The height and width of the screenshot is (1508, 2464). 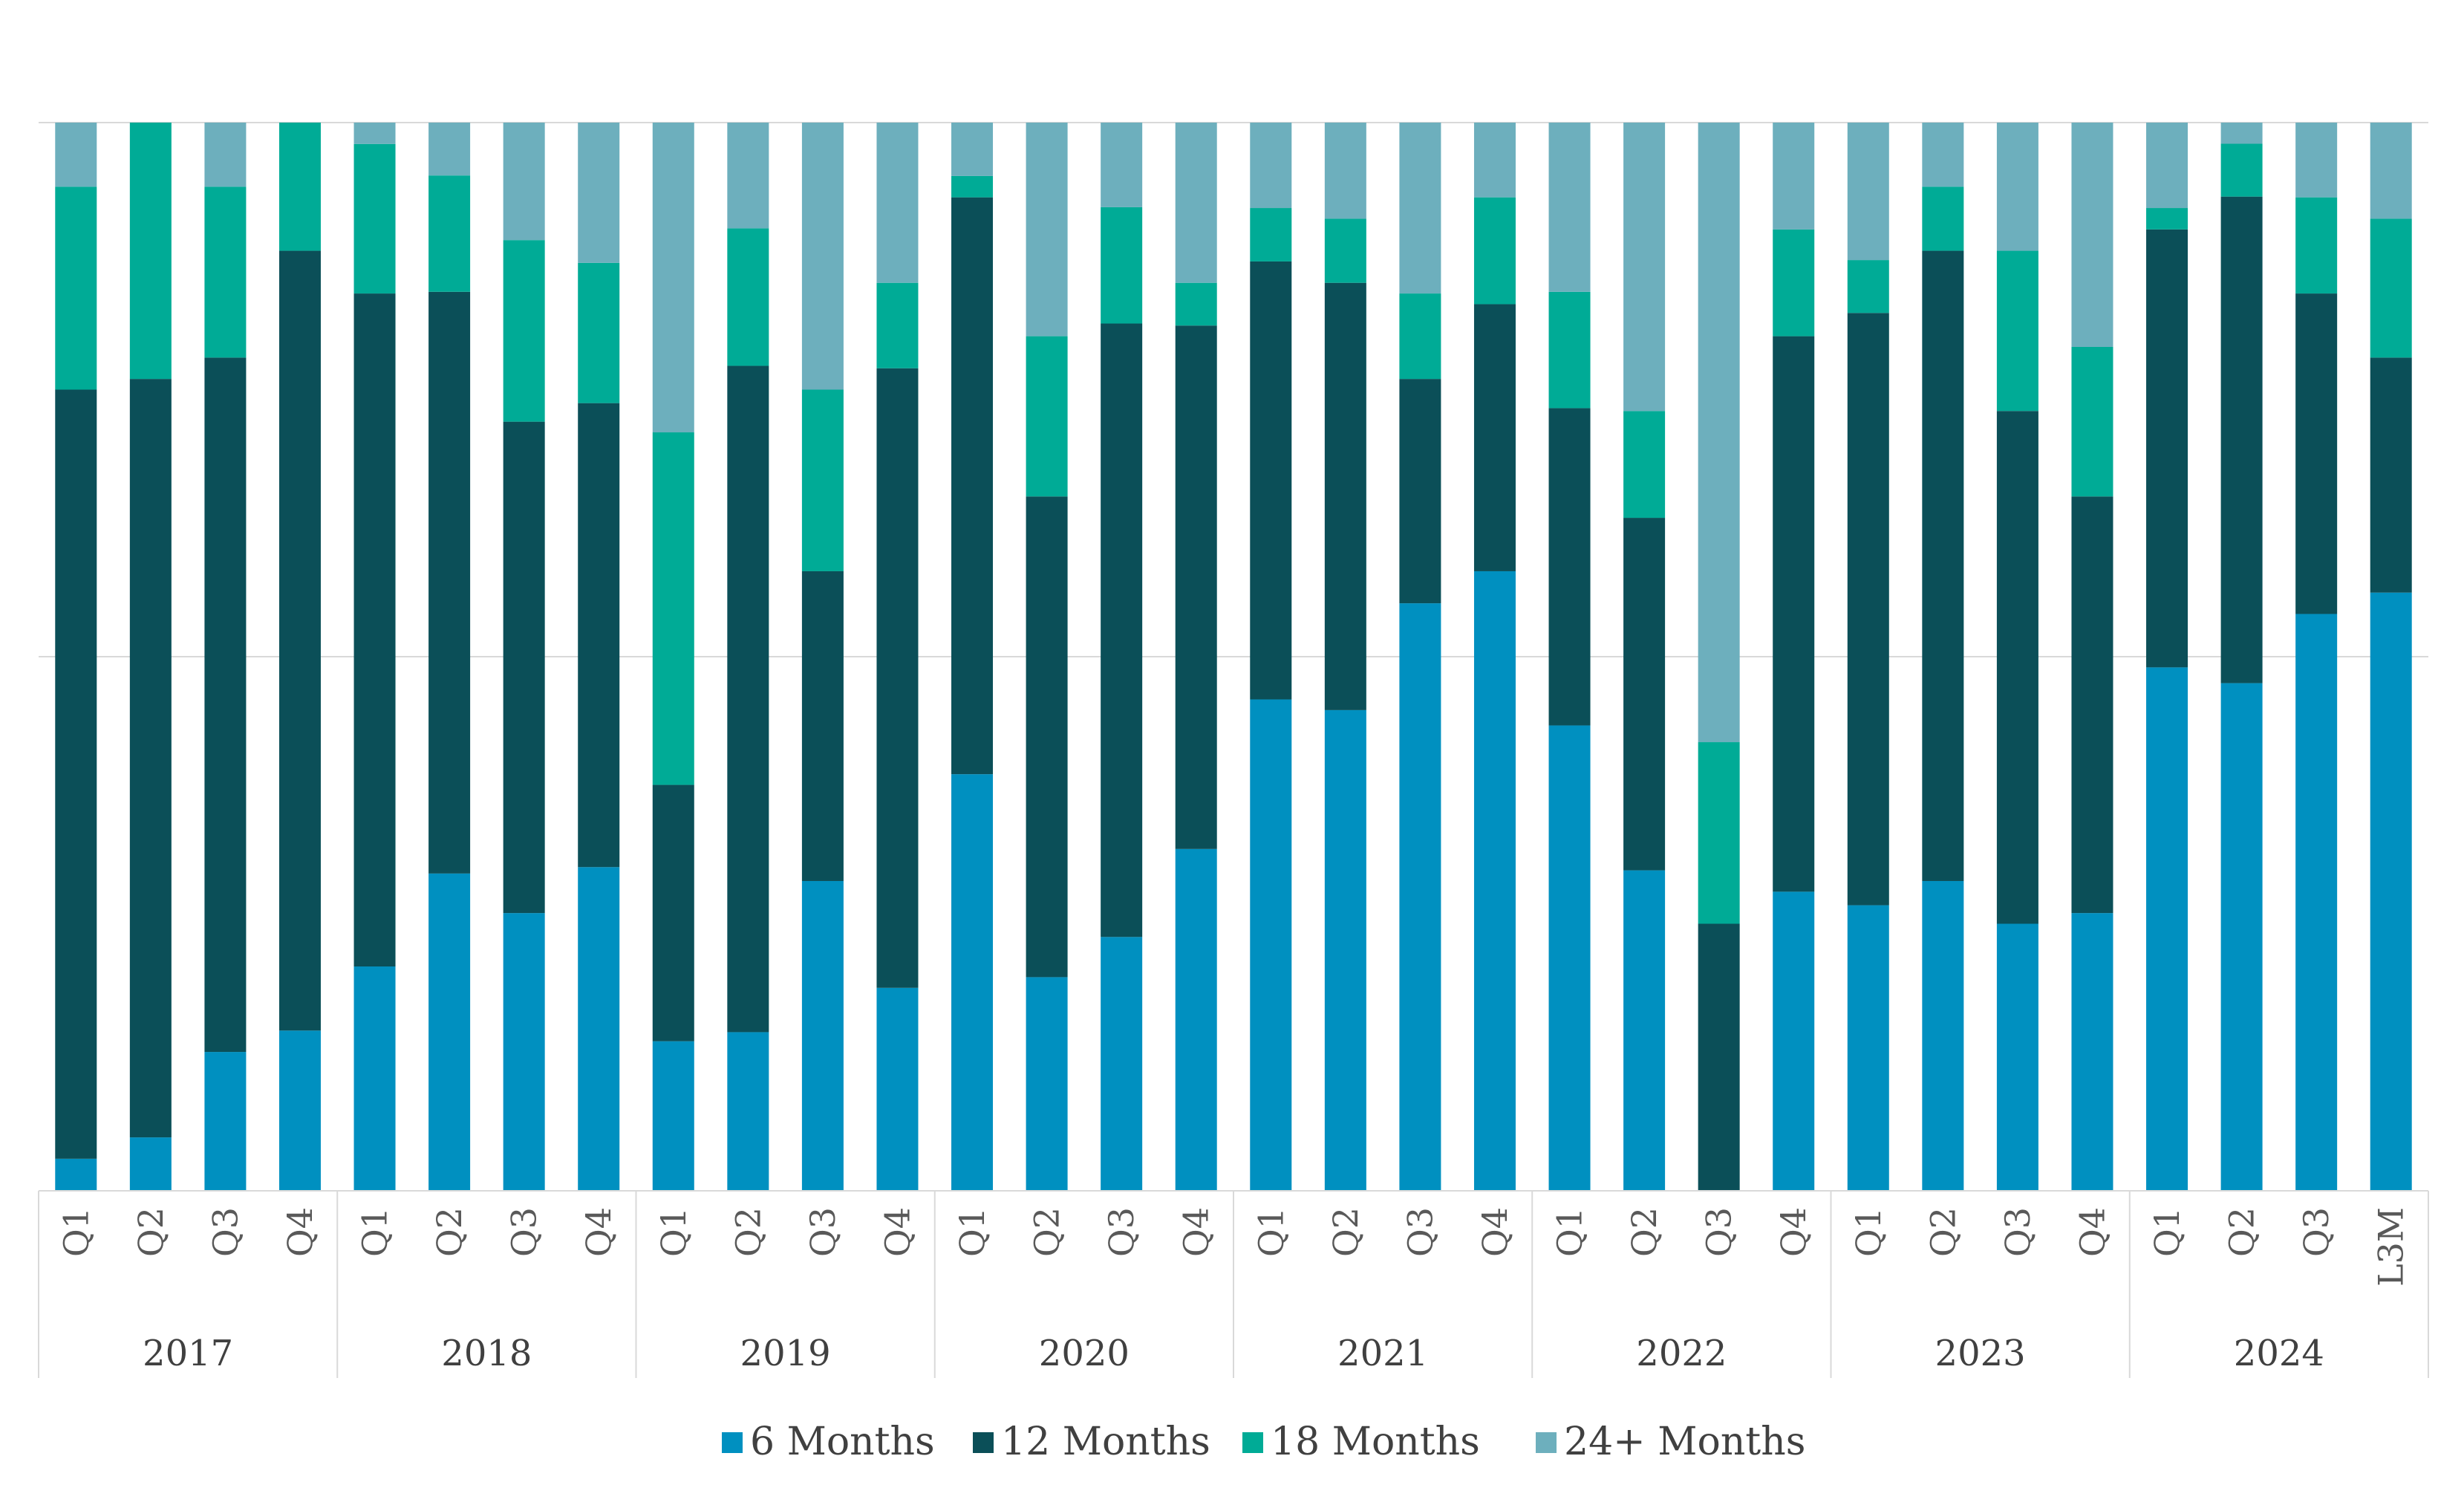 What do you see at coordinates (1981, 1354) in the screenshot?
I see `x-group-label: 2023` at bounding box center [1981, 1354].